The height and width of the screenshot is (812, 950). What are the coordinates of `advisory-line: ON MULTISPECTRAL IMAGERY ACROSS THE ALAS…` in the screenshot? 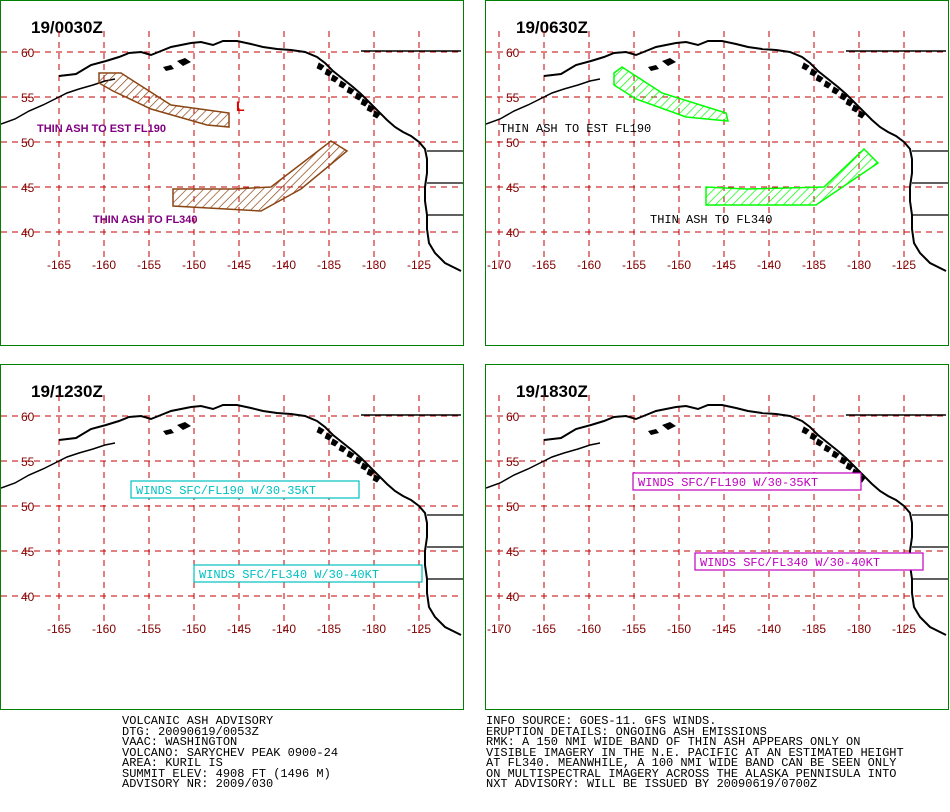 It's located at (691, 773).